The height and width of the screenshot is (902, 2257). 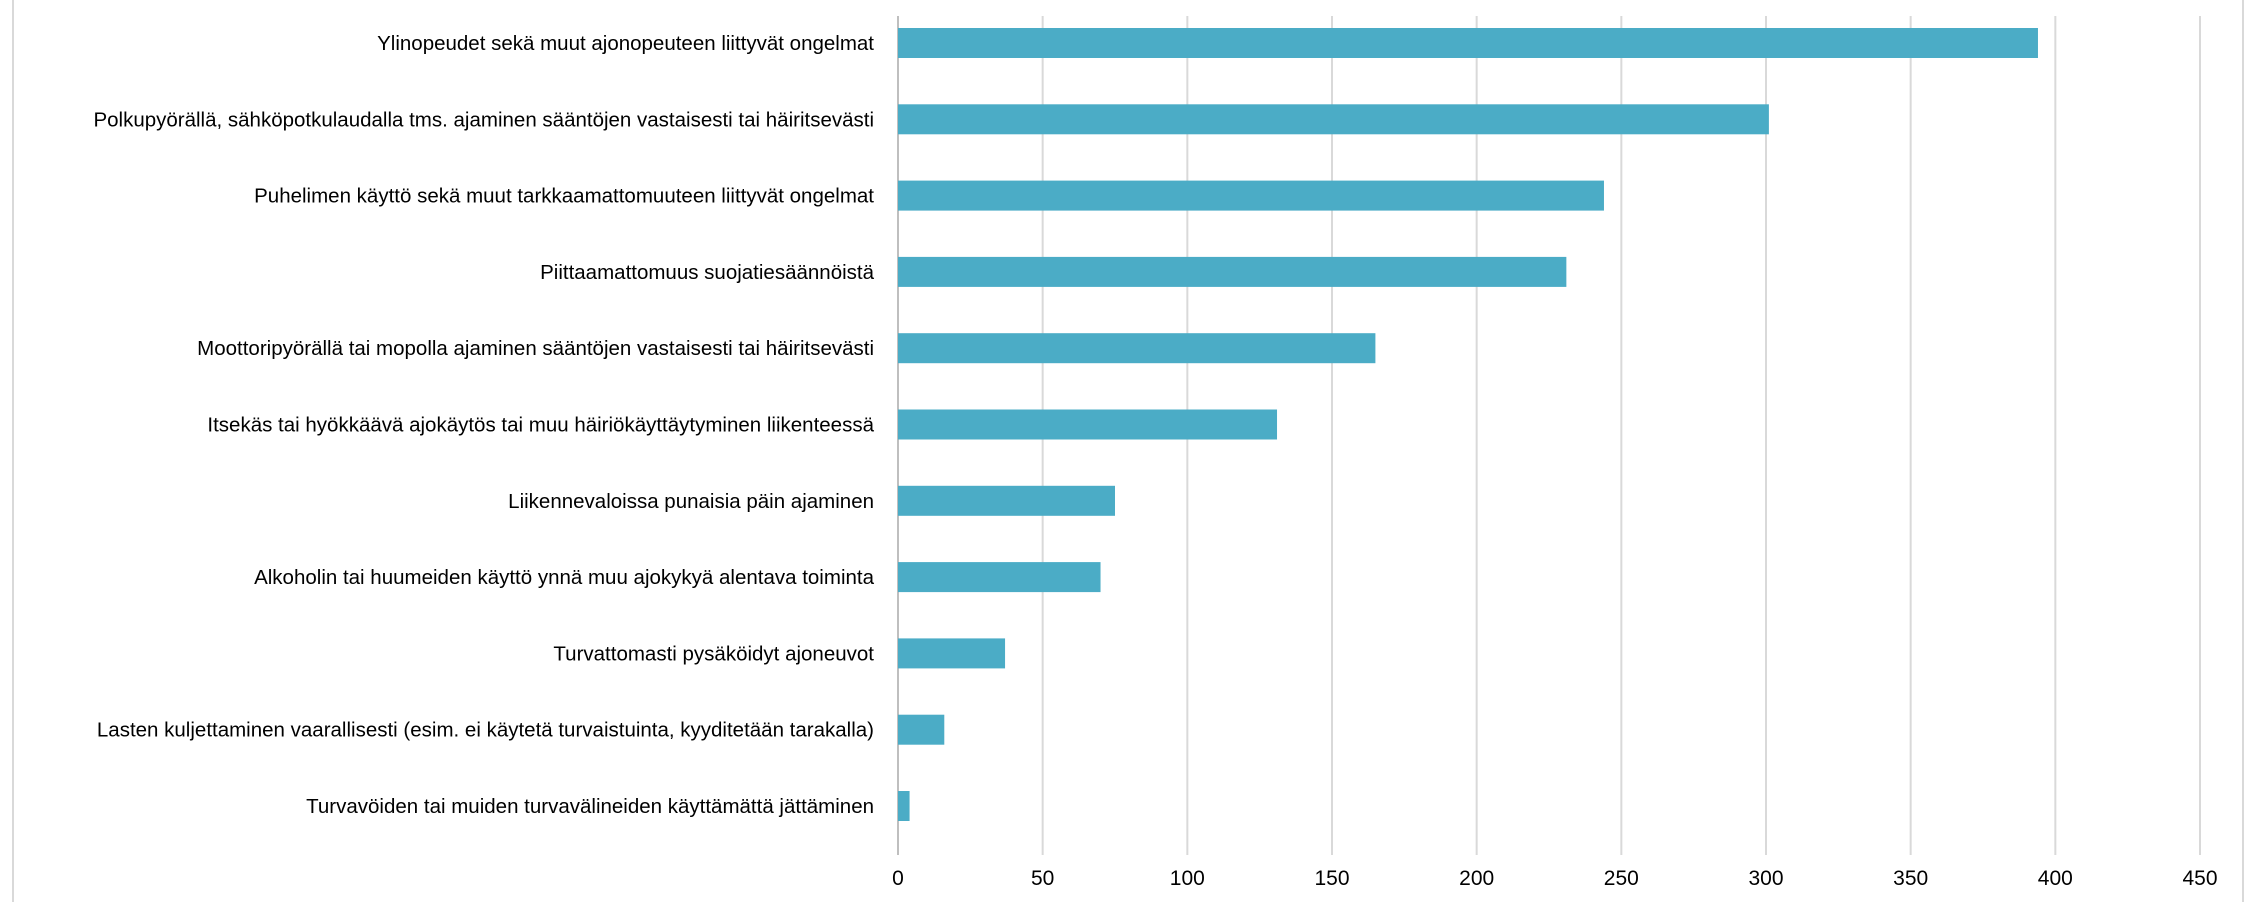 I want to click on x-tick-label: 0, so click(x=898, y=878).